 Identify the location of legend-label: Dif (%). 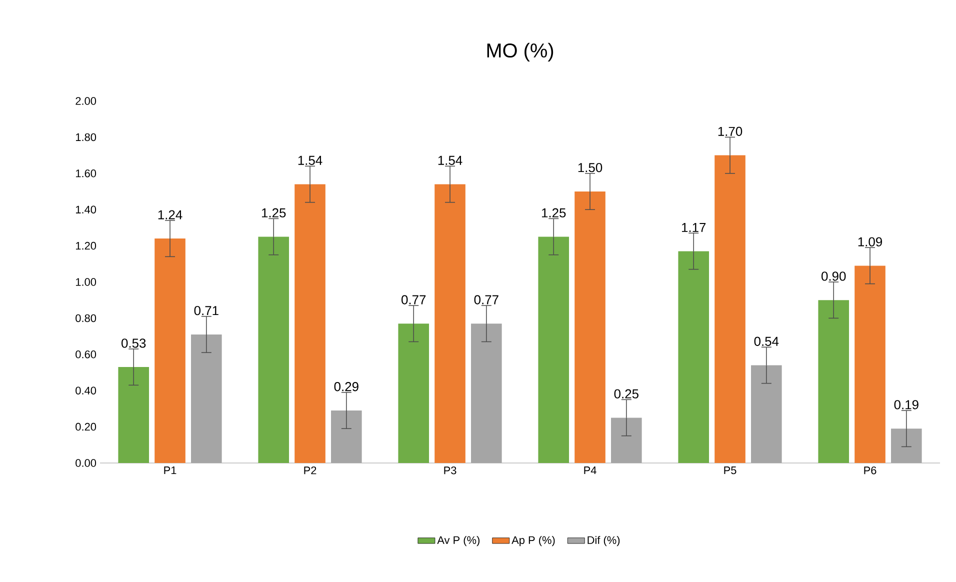
(604, 541).